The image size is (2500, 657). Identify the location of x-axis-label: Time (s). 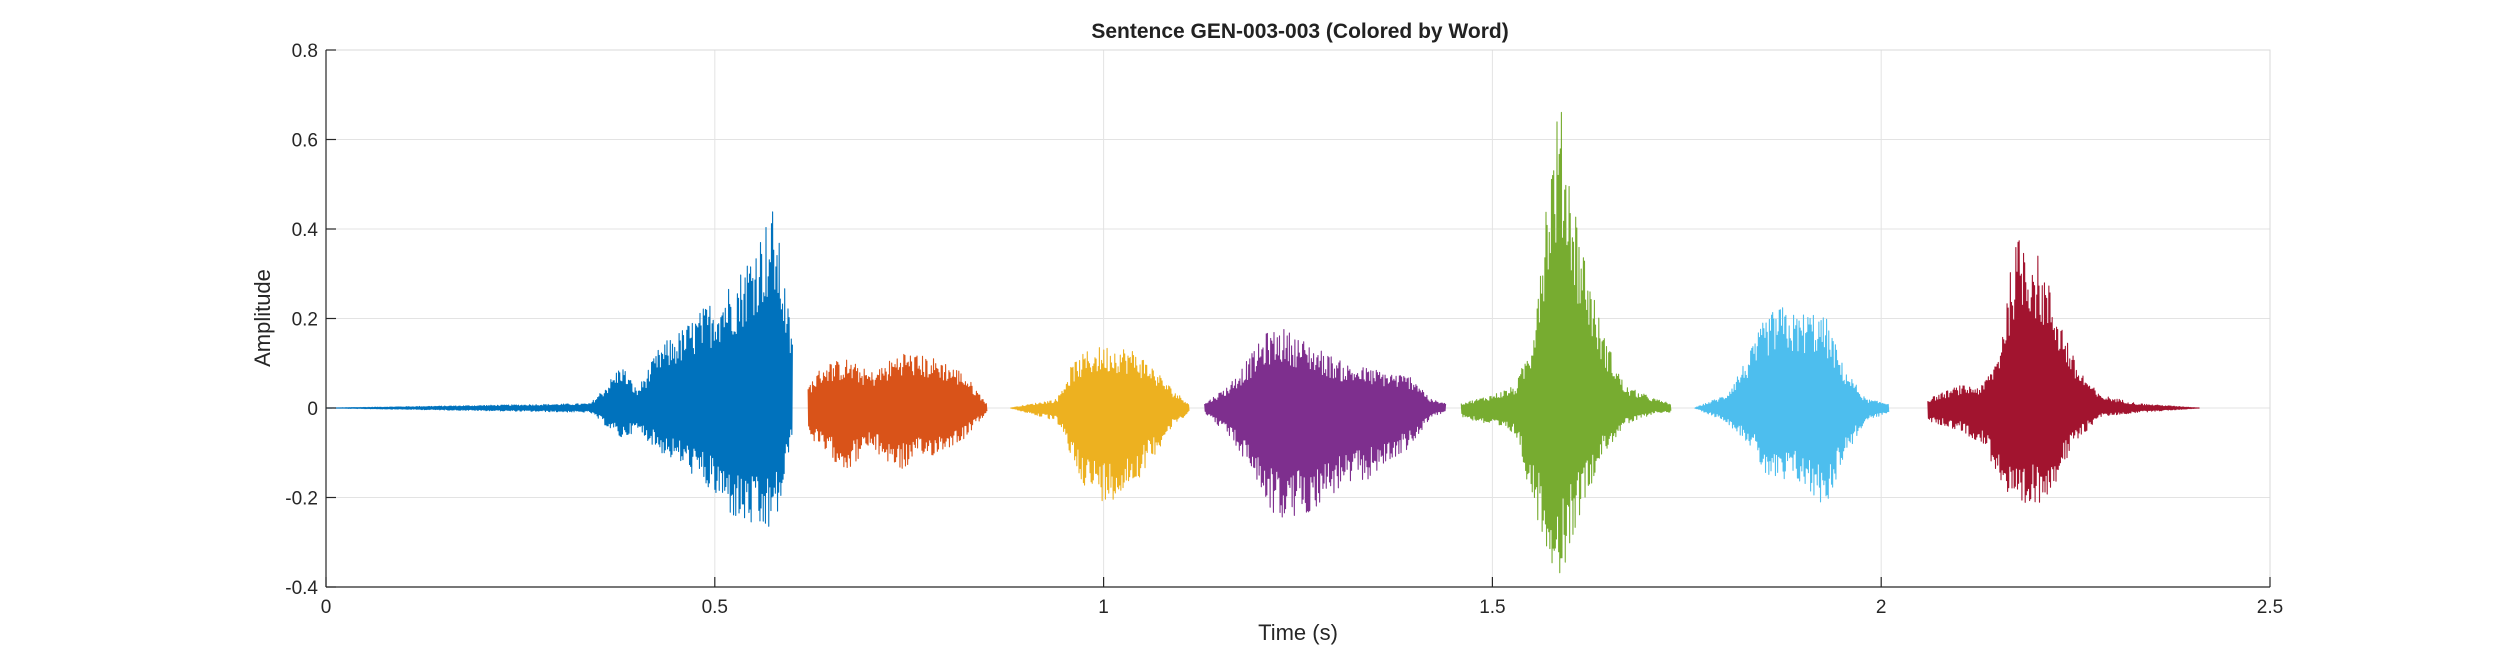
(1298, 632).